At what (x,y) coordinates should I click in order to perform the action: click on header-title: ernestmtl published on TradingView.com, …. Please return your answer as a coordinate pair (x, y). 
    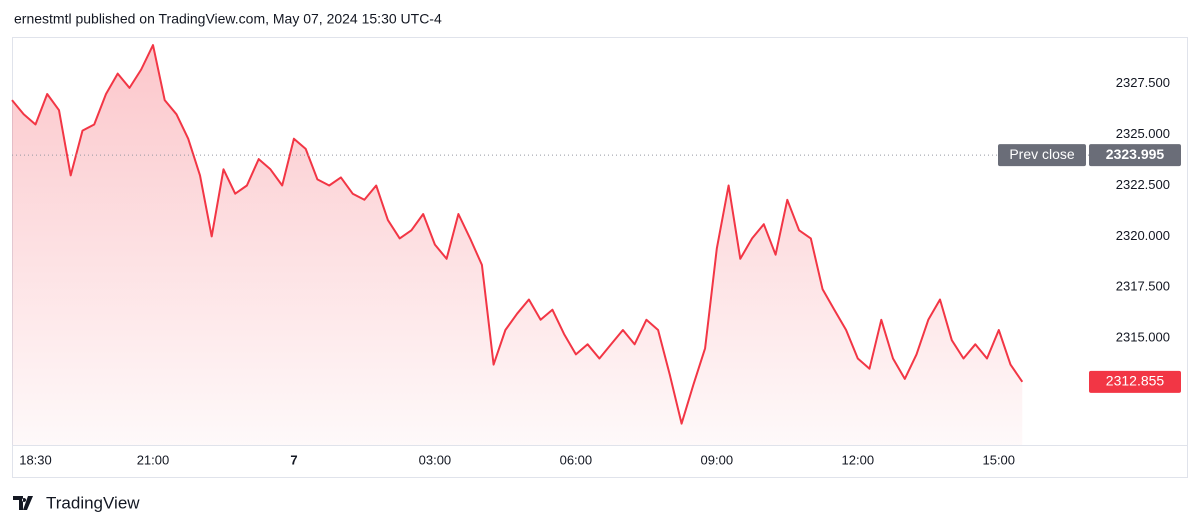
    Looking at the image, I should click on (228, 19).